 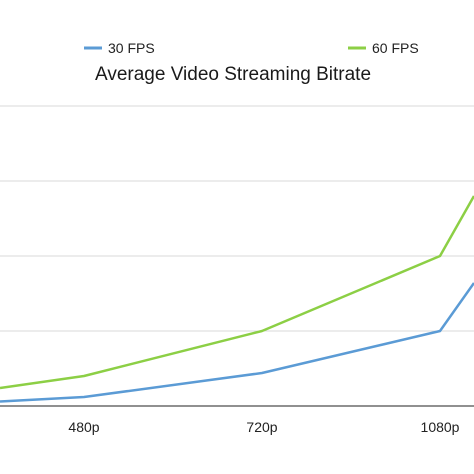 I want to click on legend-label-60fps: 60 FPS, so click(x=395, y=48).